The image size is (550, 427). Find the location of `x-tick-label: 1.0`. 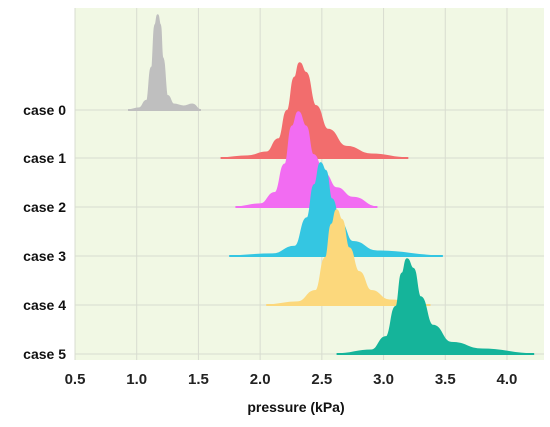

x-tick-label: 1.0 is located at coordinates (136, 379).